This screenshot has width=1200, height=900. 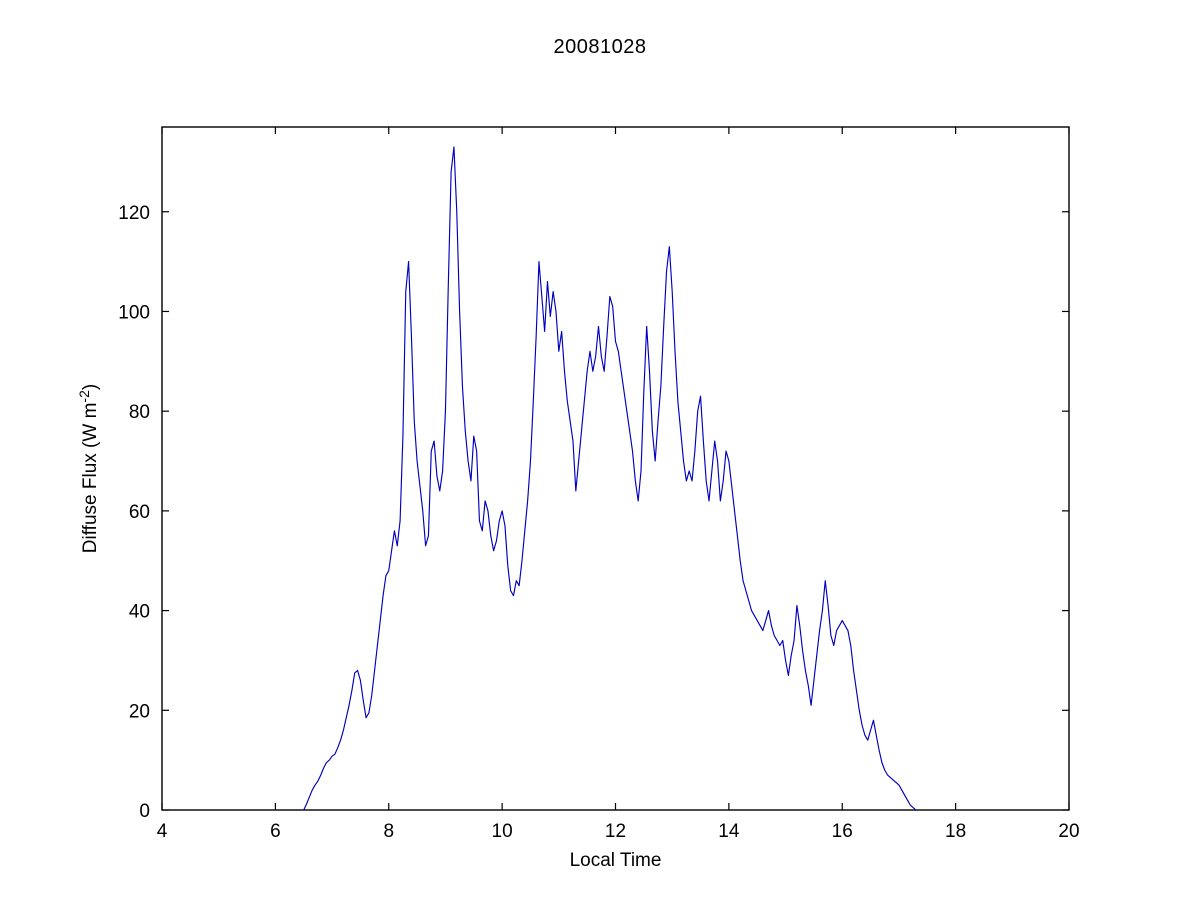 I want to click on y-tick-label: 60, so click(x=139, y=512).